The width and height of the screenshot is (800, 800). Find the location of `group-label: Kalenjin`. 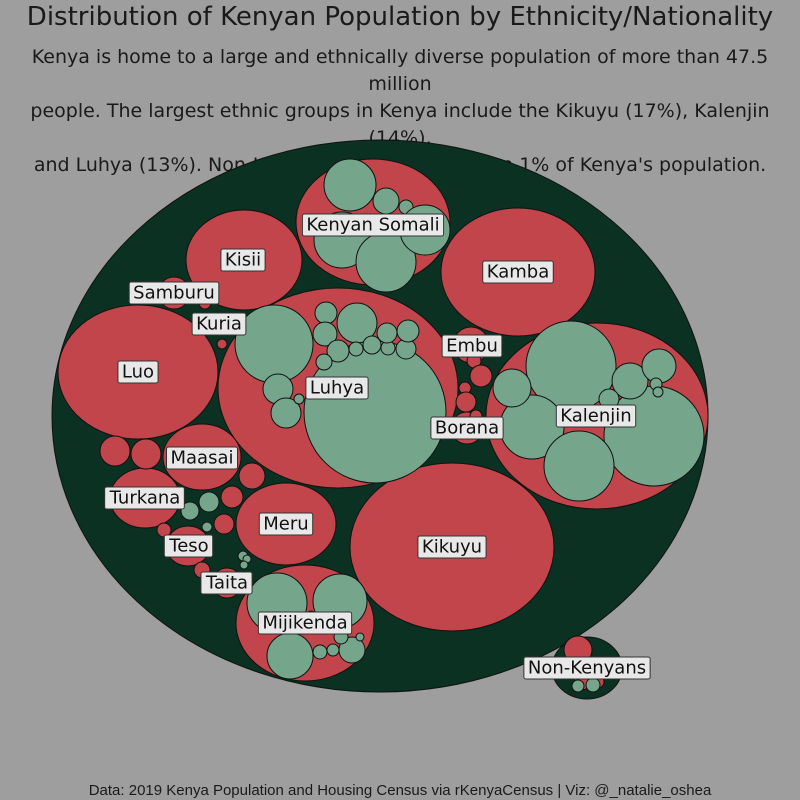

group-label: Kalenjin is located at coordinates (596, 416).